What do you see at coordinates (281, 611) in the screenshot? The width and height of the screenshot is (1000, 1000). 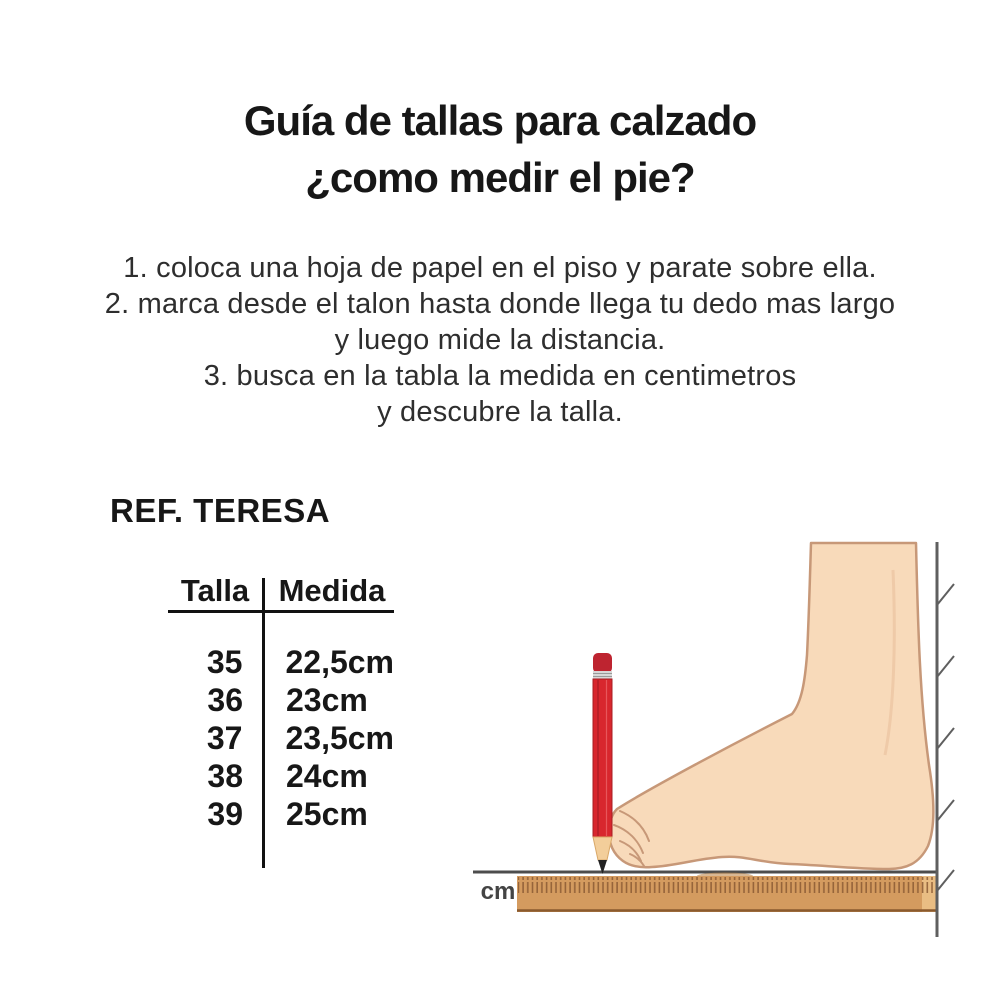 I see `table-header-rule` at bounding box center [281, 611].